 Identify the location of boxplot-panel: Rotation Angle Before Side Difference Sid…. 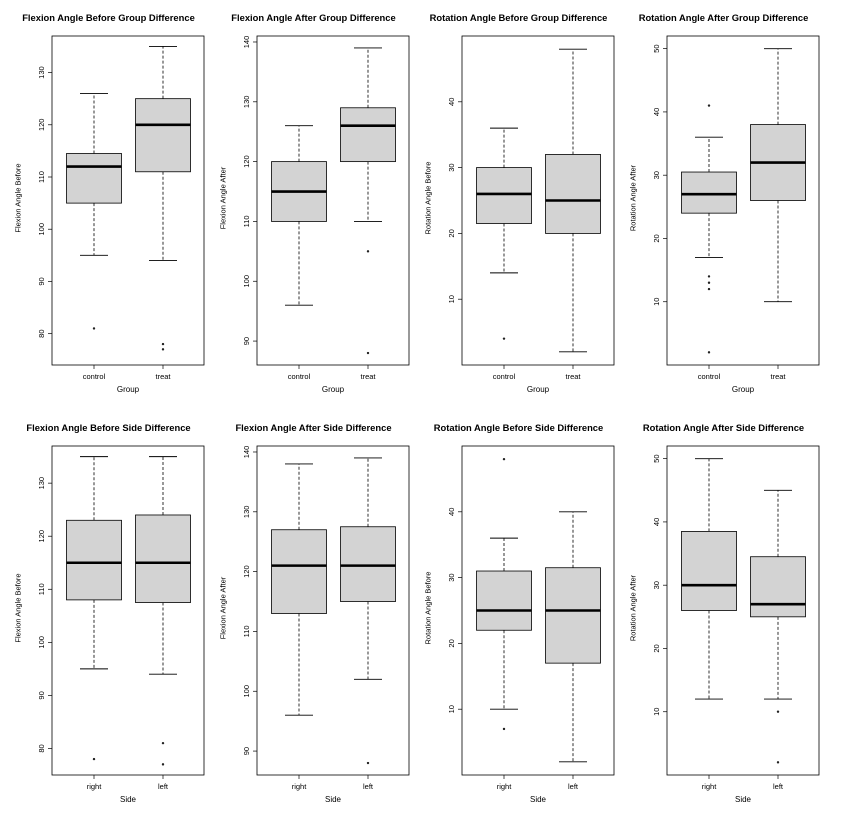
(518, 613).